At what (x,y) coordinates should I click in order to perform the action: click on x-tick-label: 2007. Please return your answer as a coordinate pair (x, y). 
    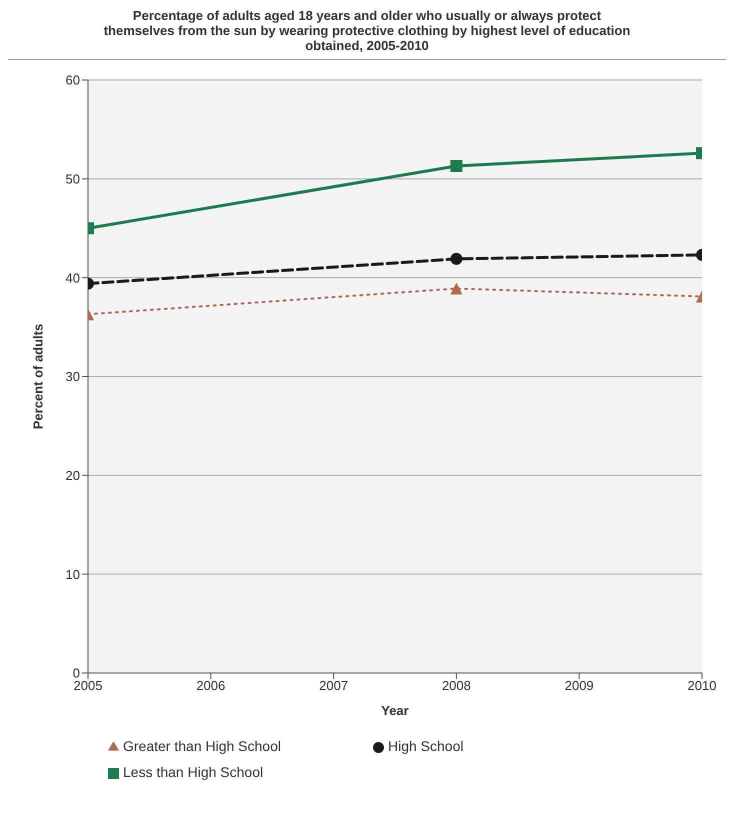
    Looking at the image, I should click on (333, 686).